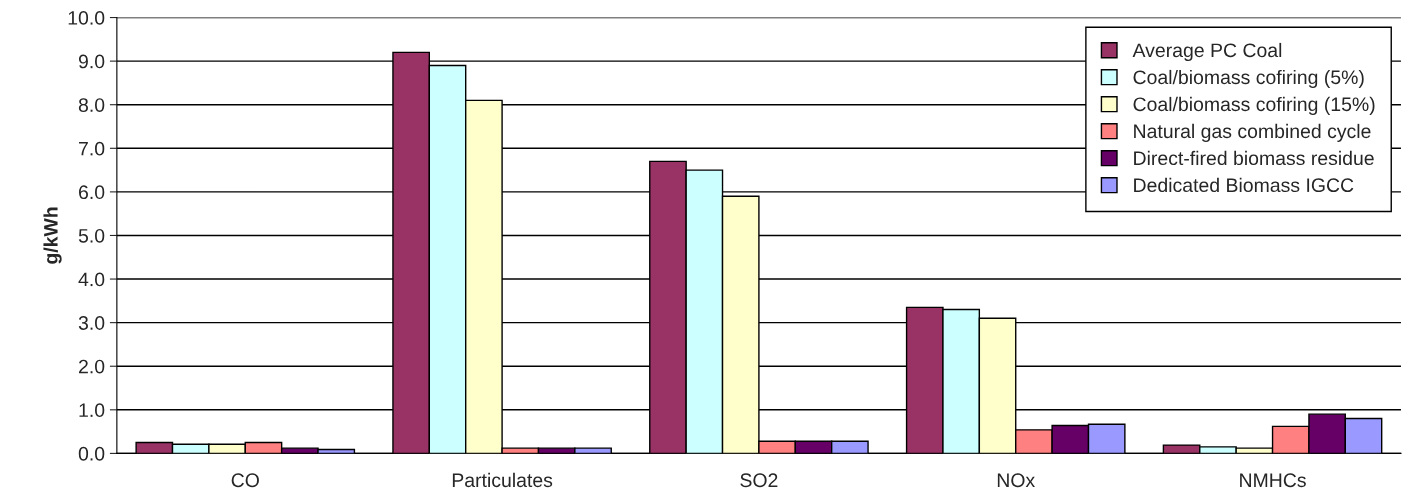  Describe the element at coordinates (92, 410) in the screenshot. I see `y-tick-label: 1.0` at that location.